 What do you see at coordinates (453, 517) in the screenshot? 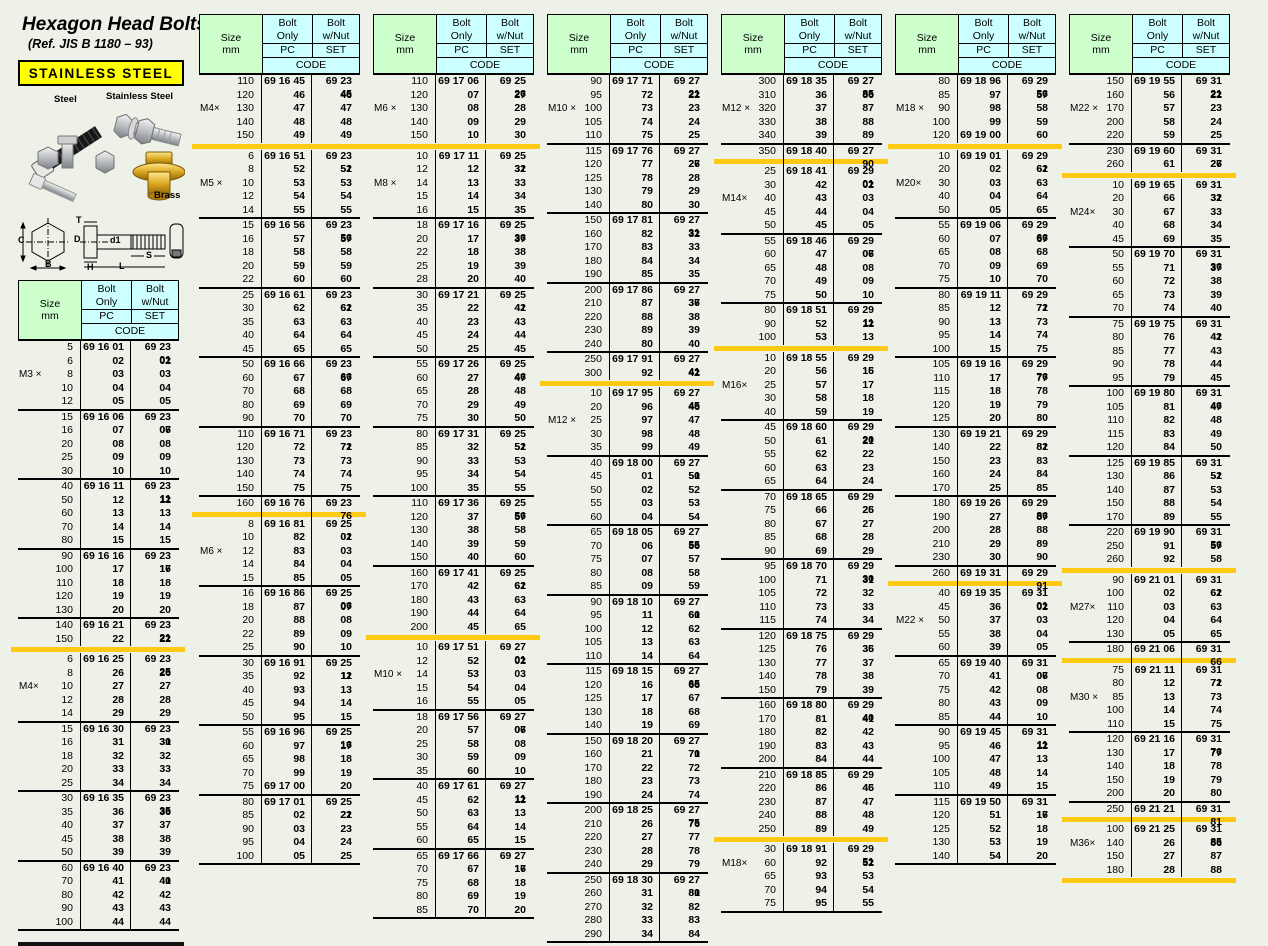
I see `table-row: 120 37 57` at bounding box center [453, 517].